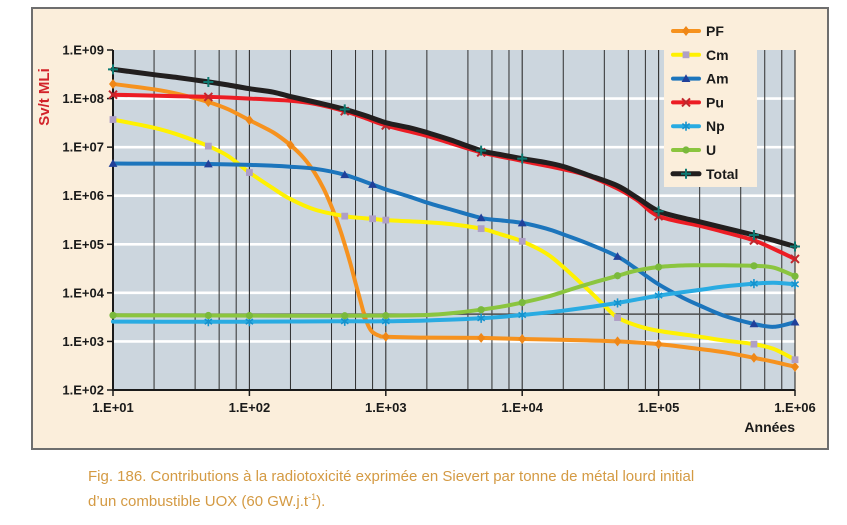  Describe the element at coordinates (715, 126) in the screenshot. I see `legend-label: Np` at that location.